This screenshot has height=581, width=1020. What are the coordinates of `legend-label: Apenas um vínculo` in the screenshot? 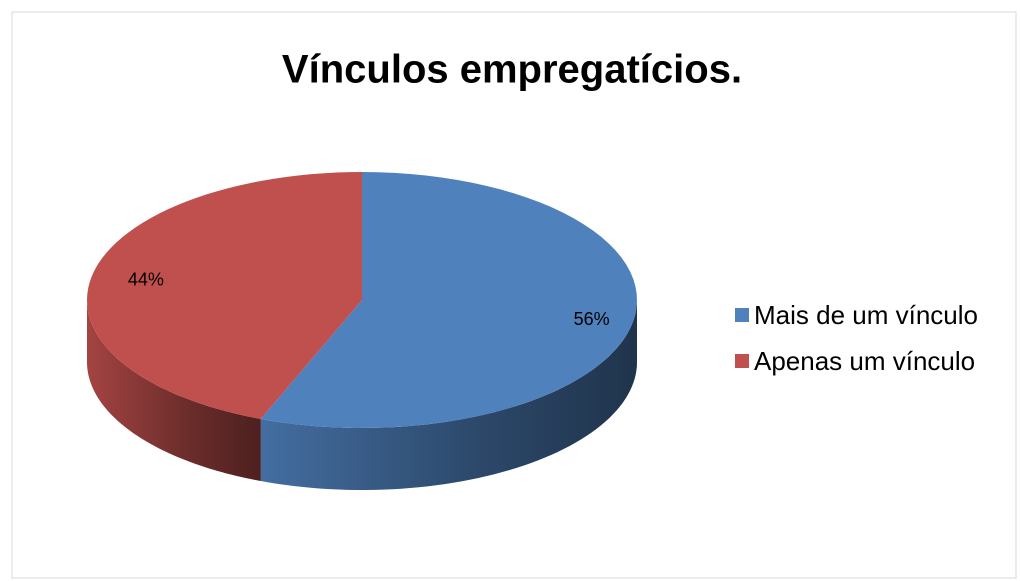 It's located at (864, 361).